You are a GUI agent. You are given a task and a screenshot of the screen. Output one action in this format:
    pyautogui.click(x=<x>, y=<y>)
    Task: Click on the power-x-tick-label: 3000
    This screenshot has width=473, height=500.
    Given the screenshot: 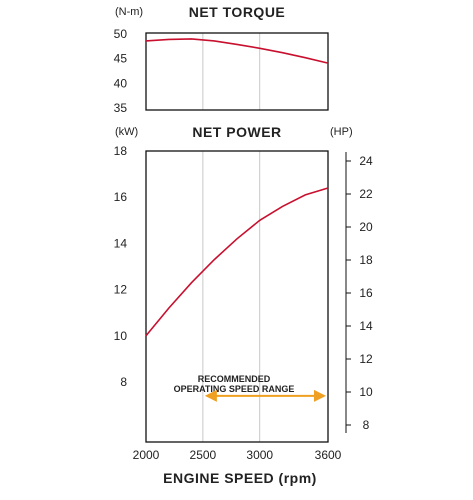 What is the action you would take?
    pyautogui.click(x=259, y=455)
    